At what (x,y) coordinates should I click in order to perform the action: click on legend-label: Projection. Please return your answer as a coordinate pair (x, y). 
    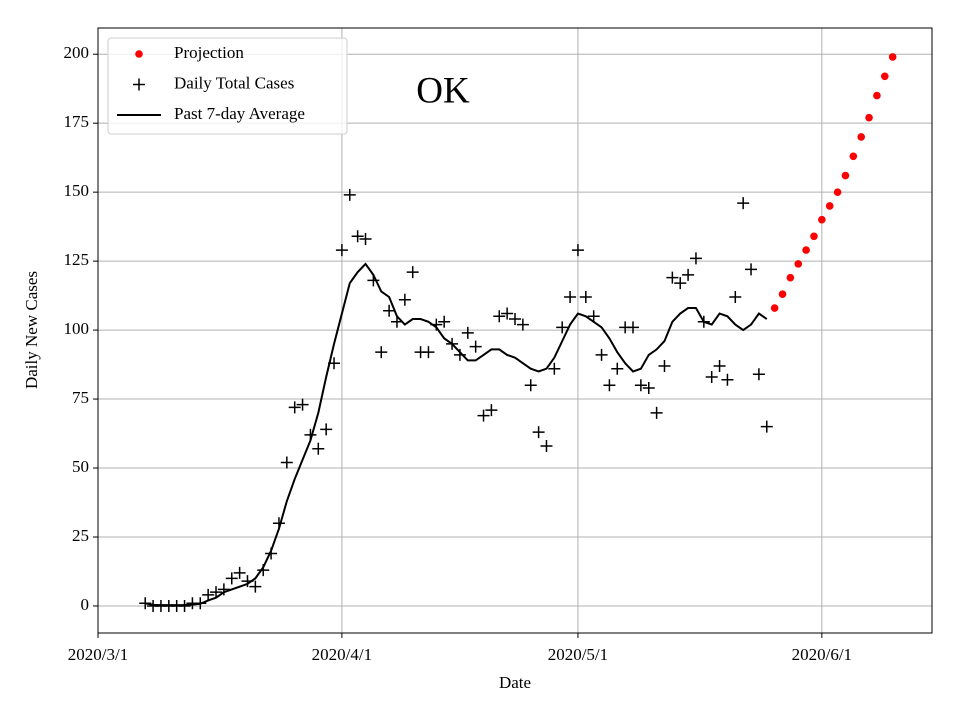
    Looking at the image, I should click on (209, 52).